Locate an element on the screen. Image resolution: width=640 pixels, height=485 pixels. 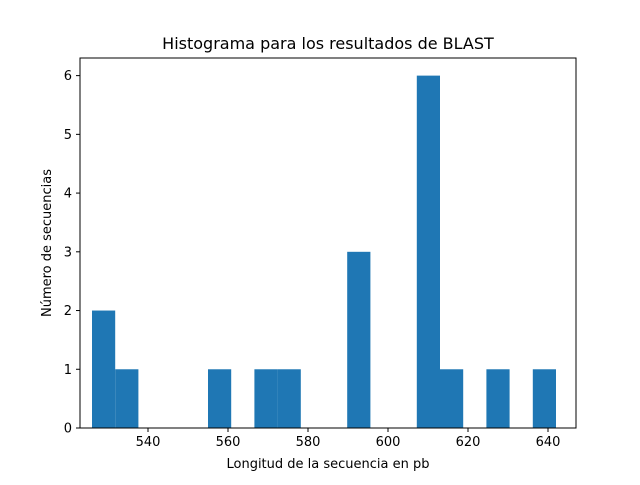
y-tick-label: 3 is located at coordinates (68, 252).